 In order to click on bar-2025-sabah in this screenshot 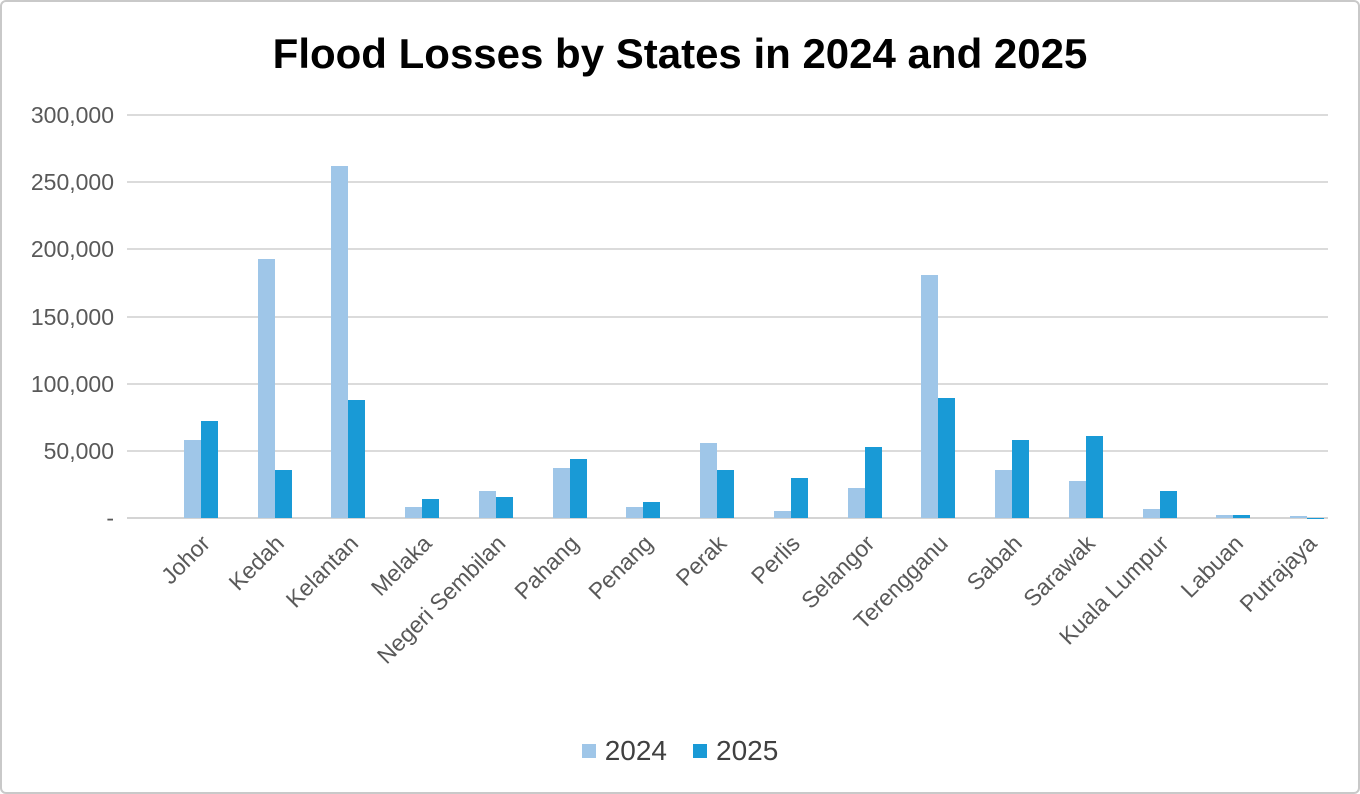, I will do `click(1021, 479)`.